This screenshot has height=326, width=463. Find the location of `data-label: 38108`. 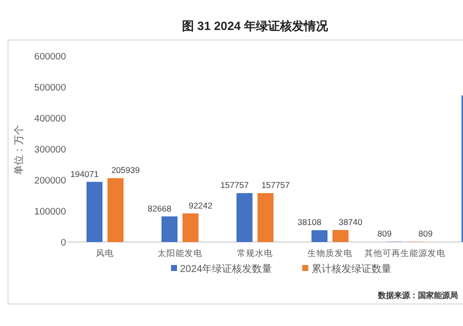

data-label: 38108 is located at coordinates (310, 222).